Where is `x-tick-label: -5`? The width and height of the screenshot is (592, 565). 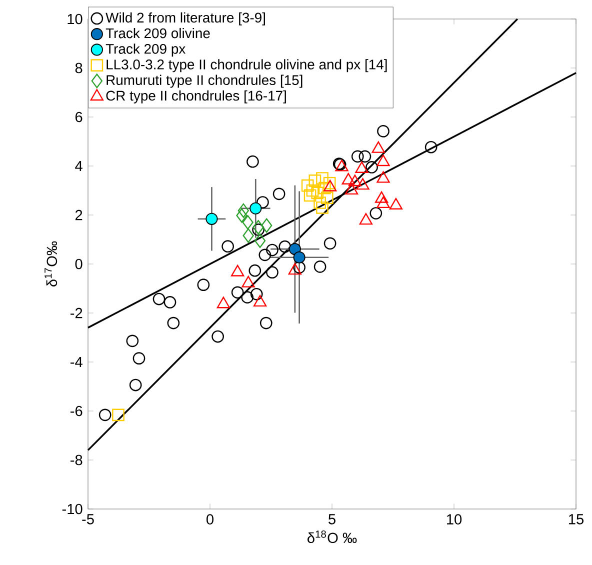
x-tick-label: -5 is located at coordinates (88, 519).